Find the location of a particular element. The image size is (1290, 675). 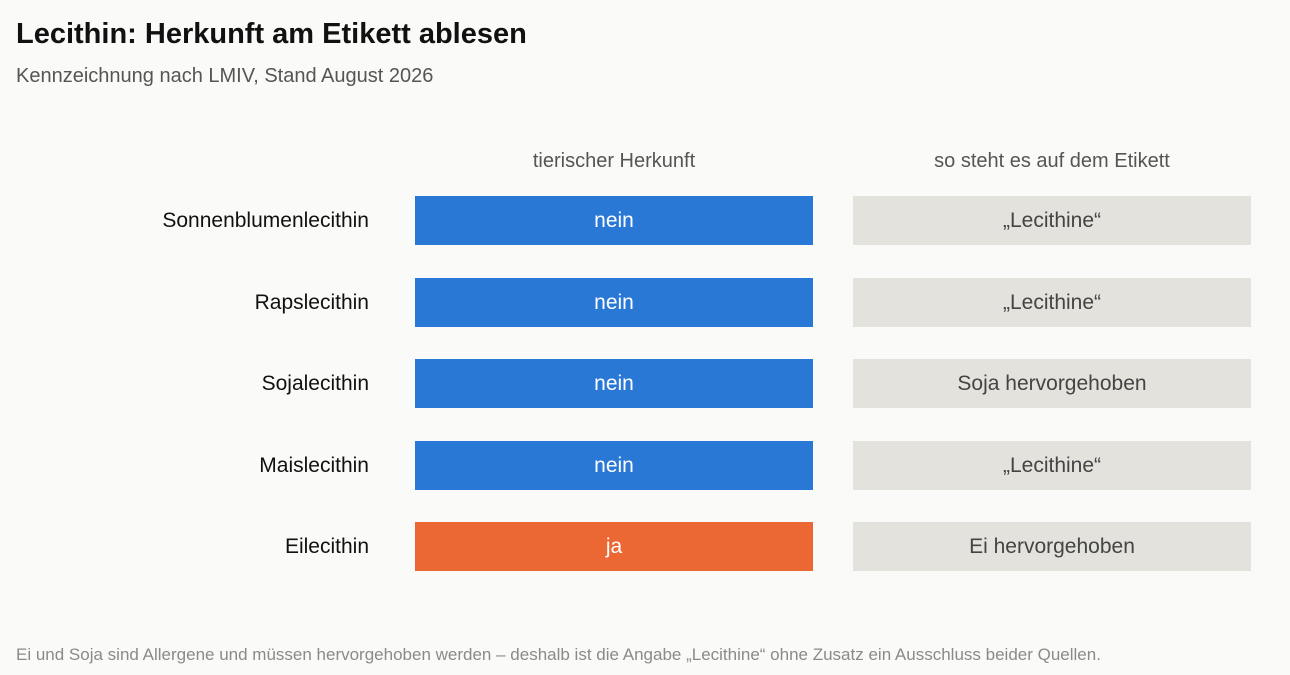

table-row: Maislecithin nein „Lecithine“ is located at coordinates (645, 465).